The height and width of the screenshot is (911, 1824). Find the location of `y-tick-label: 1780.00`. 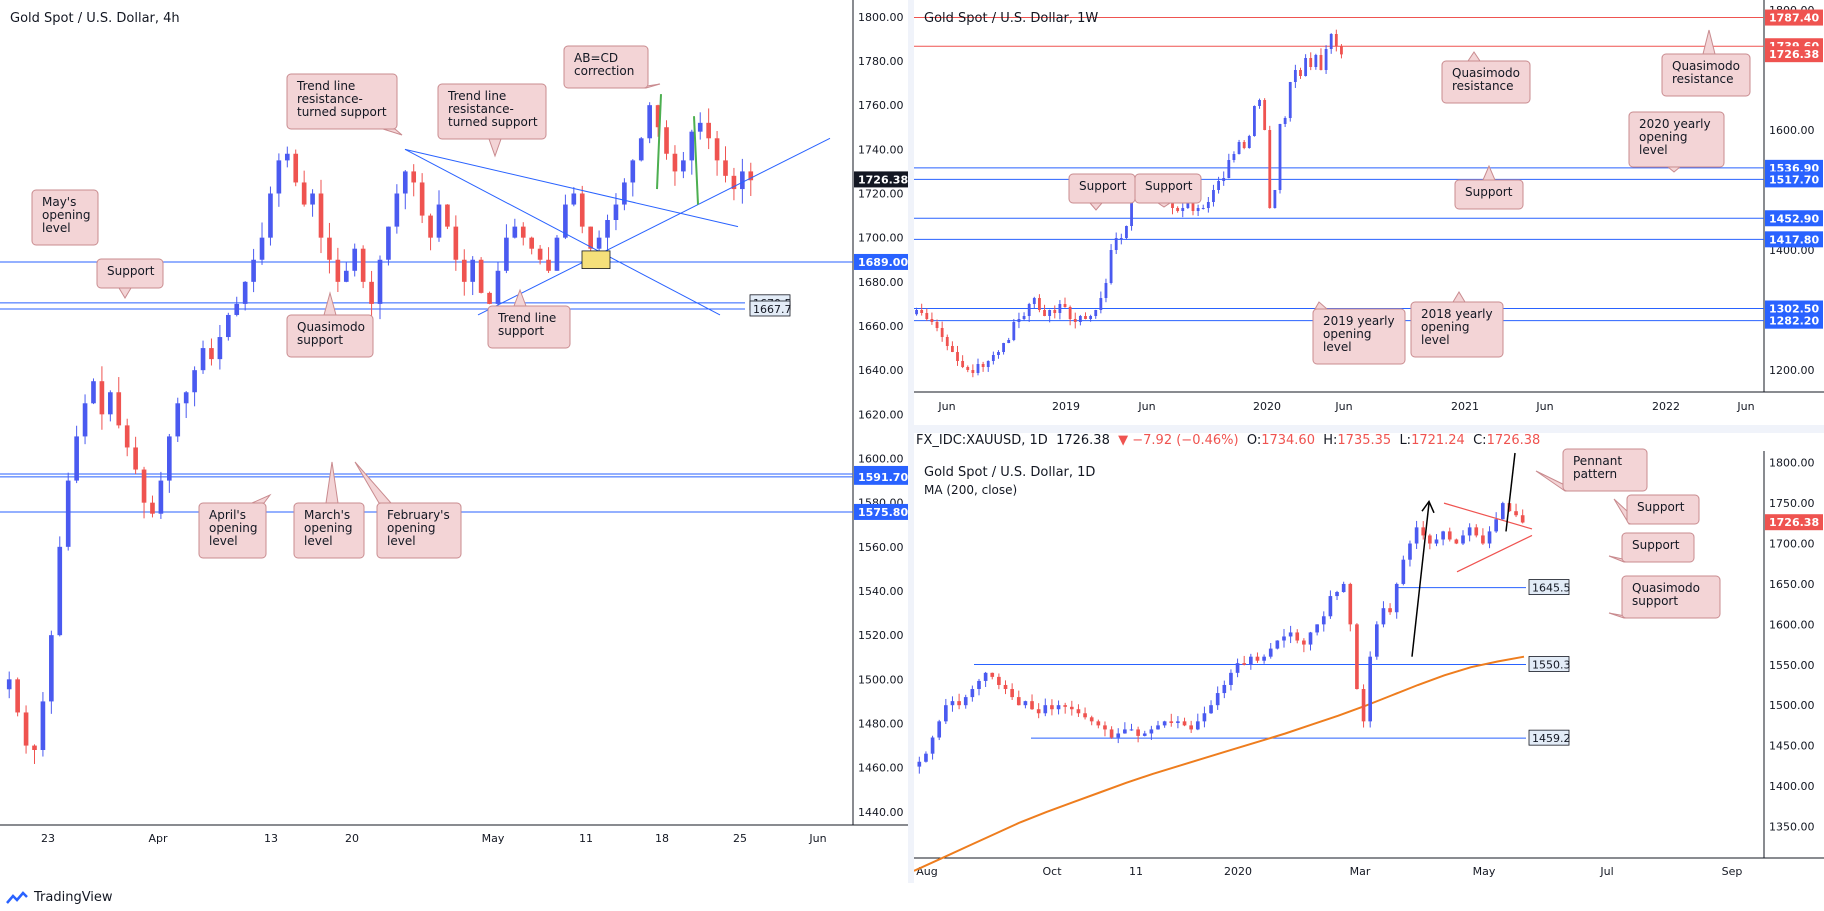

y-tick-label: 1780.00 is located at coordinates (881, 61).